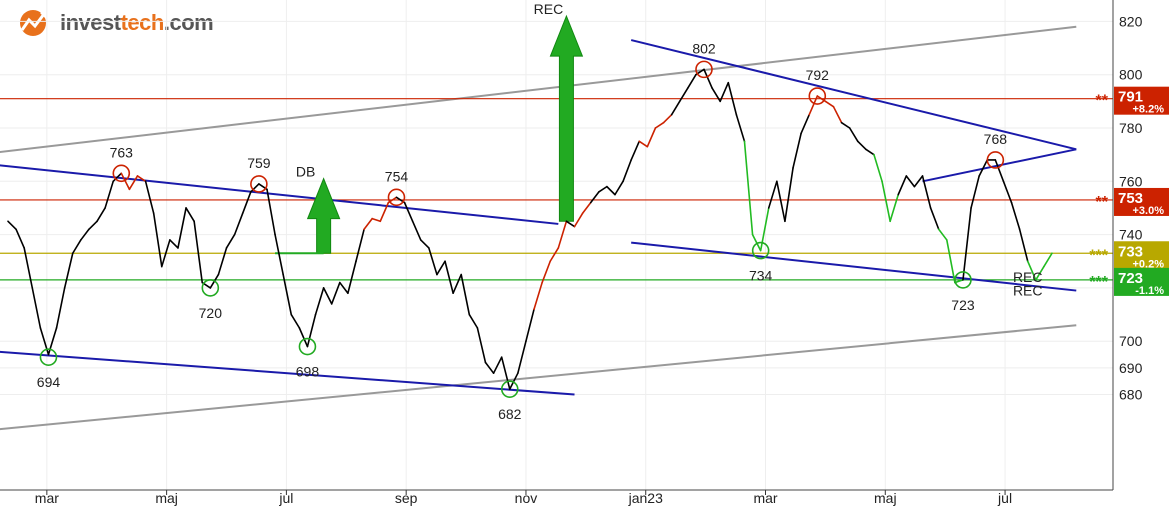 The image size is (1174, 515). Describe the element at coordinates (963, 305) in the screenshot. I see `pivot-label: 723` at that location.